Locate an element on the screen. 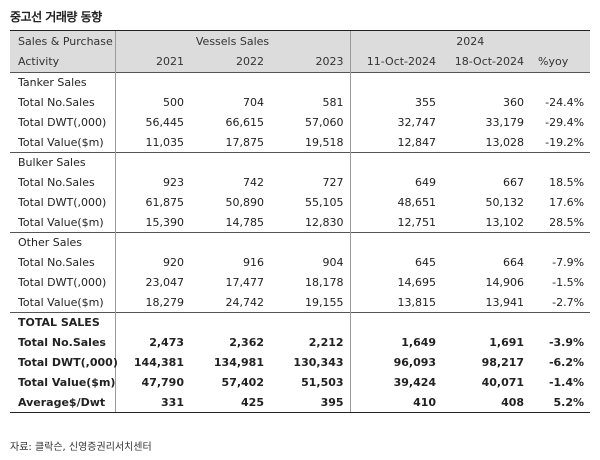 Image resolution: width=600 pixels, height=460 pixels. cell-oct18: 667 is located at coordinates (514, 182).